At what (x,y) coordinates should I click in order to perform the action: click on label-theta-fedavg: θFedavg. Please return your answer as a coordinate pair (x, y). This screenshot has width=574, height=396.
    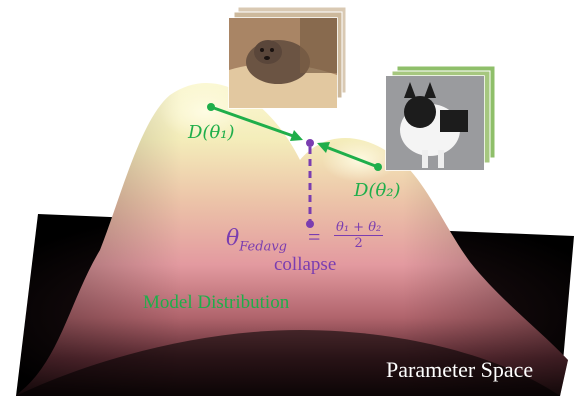
    Looking at the image, I should click on (256, 240).